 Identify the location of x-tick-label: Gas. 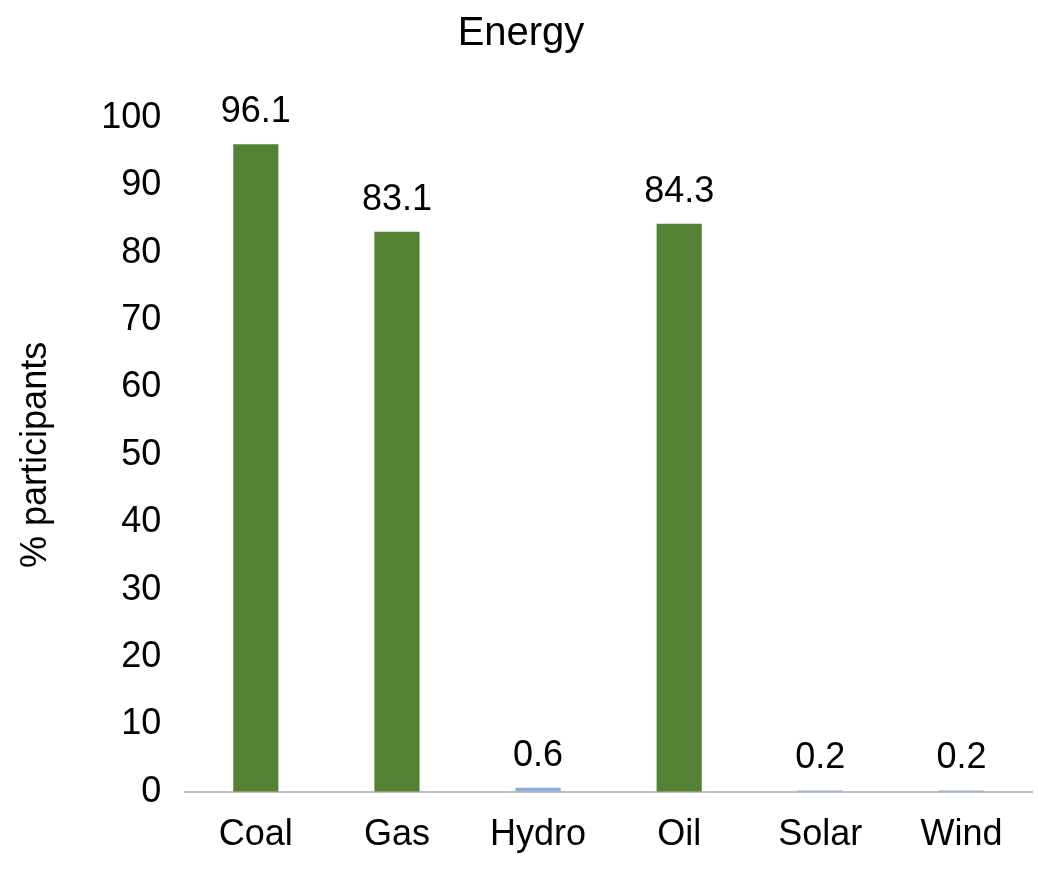
(396, 833).